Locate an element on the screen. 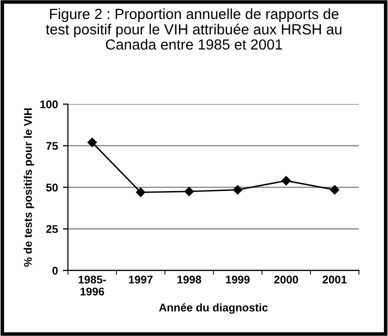 The height and width of the screenshot is (336, 388). x-tick-label: 2000 is located at coordinates (286, 280).